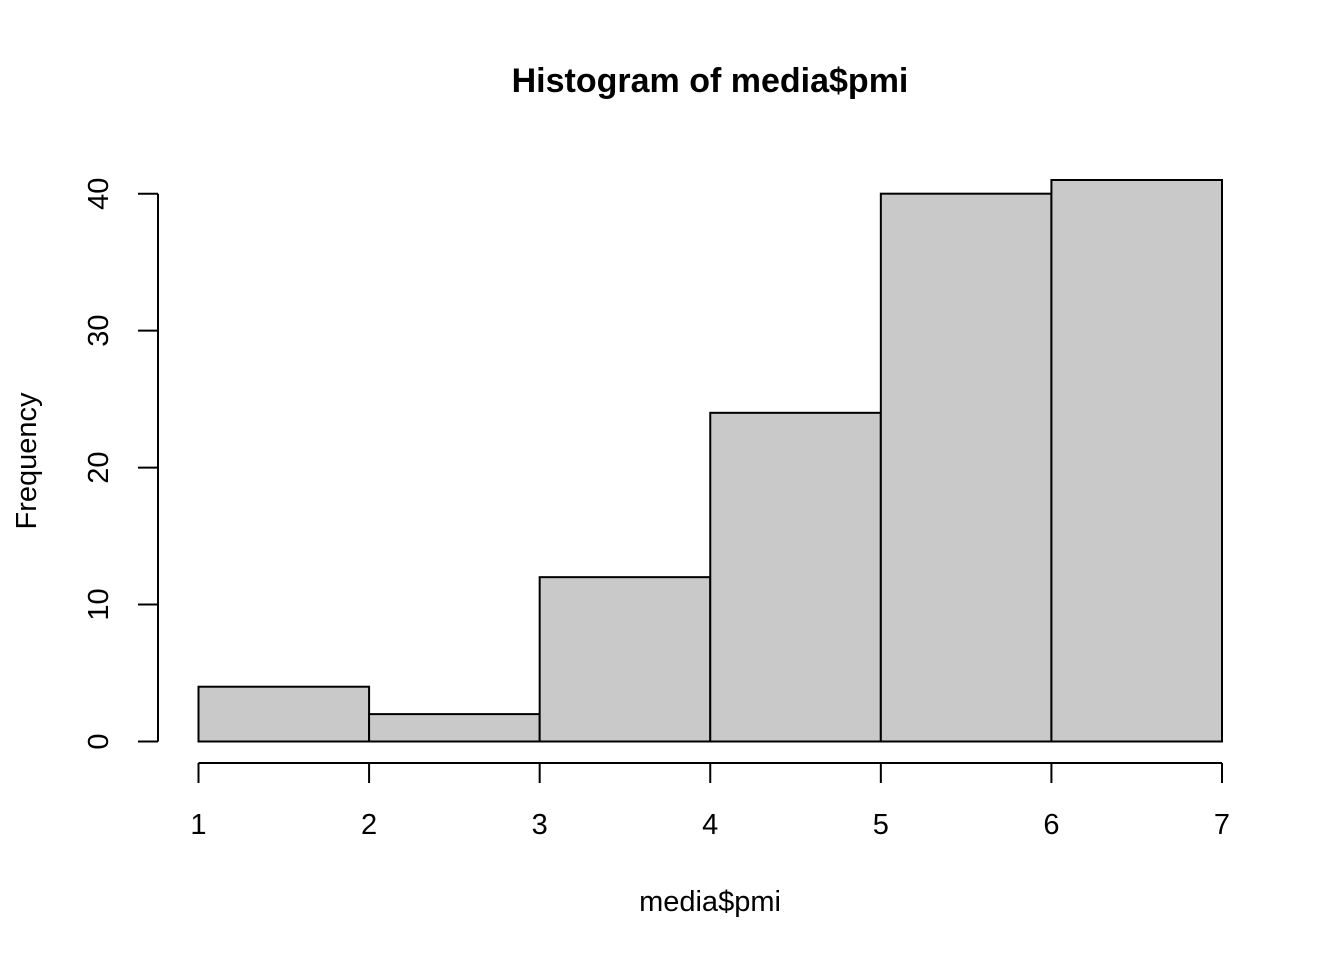  What do you see at coordinates (99, 331) in the screenshot?
I see `y-tick-label-30: 30` at bounding box center [99, 331].